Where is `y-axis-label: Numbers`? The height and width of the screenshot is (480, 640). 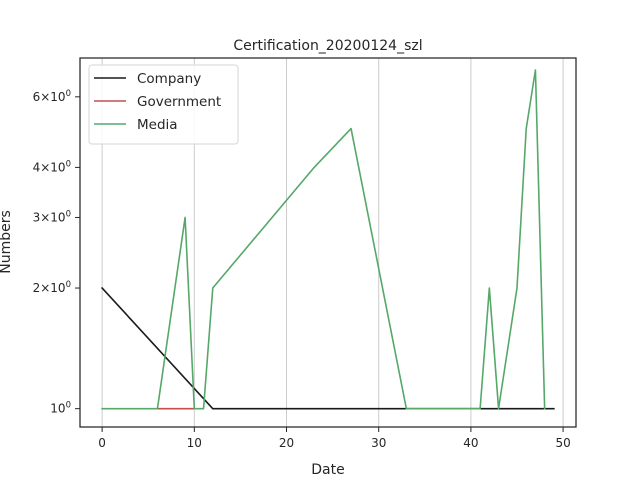 y-axis-label: Numbers is located at coordinates (7, 242).